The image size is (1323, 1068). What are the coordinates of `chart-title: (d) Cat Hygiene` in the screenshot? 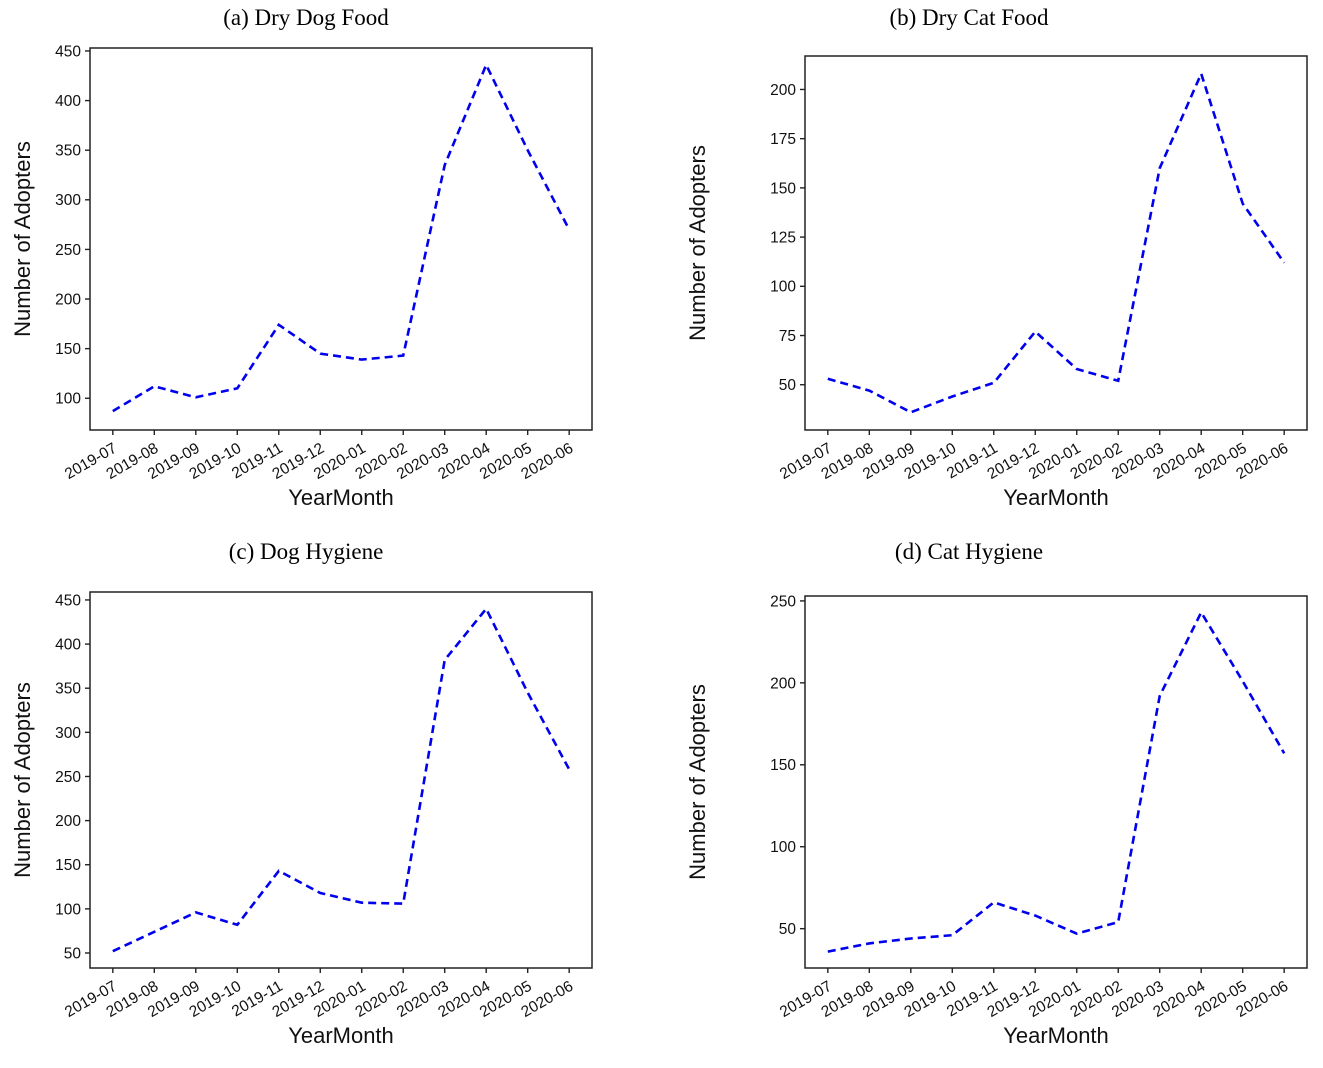 It's located at (969, 551).